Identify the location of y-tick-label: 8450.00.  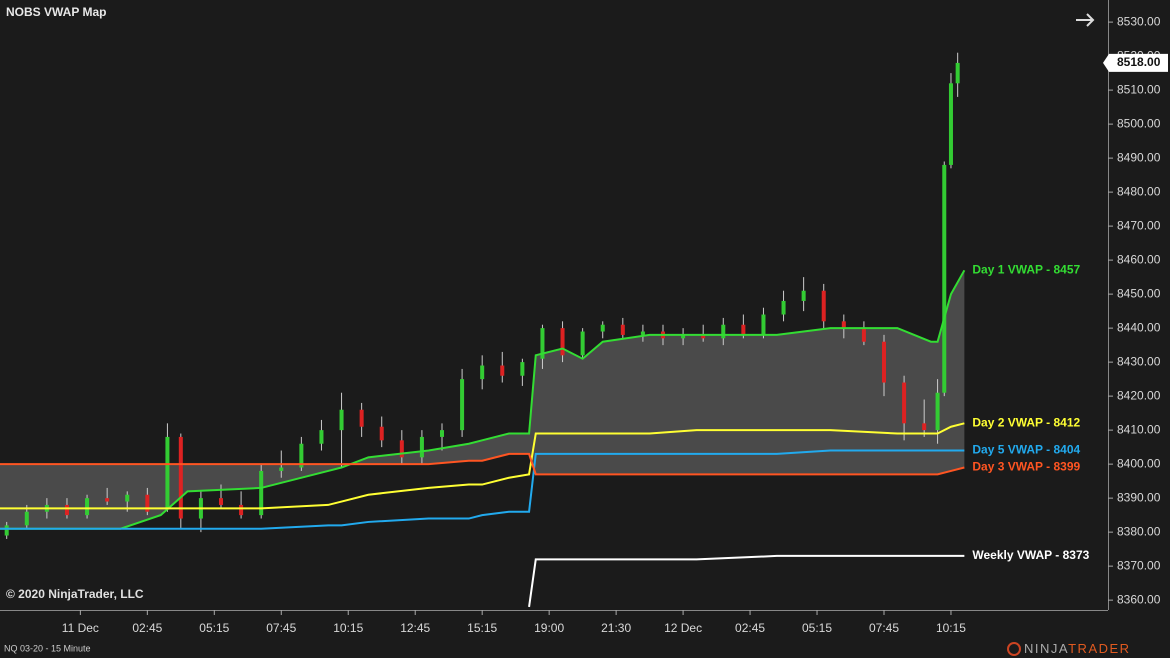
(1139, 293).